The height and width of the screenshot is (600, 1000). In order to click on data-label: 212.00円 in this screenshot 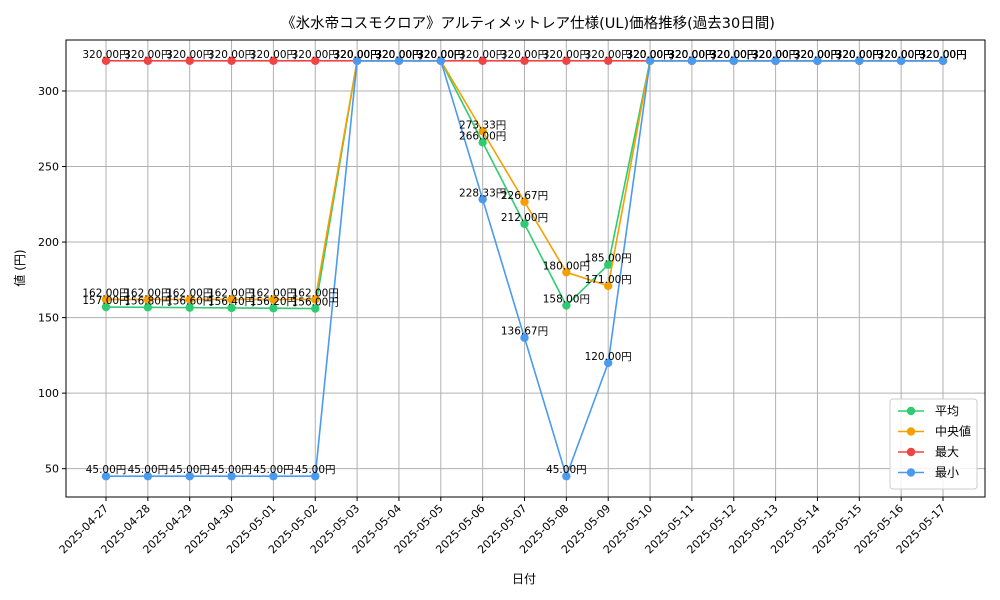, I will do `click(524, 218)`.